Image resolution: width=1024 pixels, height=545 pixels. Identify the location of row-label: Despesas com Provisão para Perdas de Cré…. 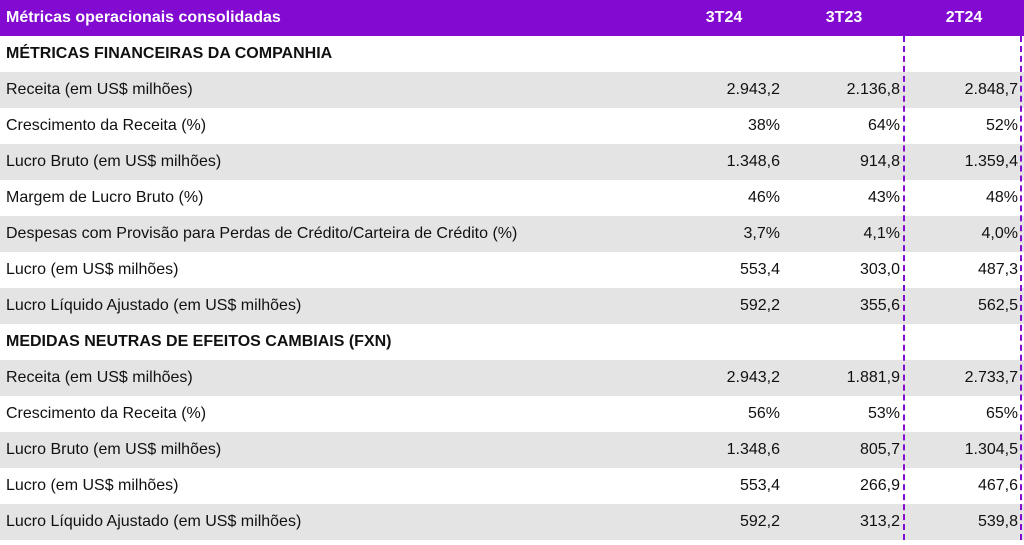
(262, 233).